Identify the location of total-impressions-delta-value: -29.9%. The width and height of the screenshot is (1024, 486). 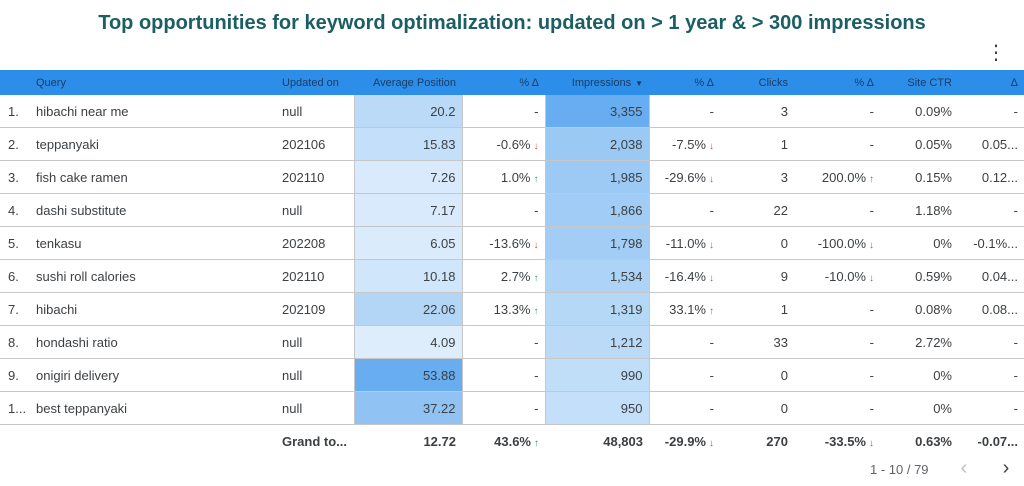
(685, 441).